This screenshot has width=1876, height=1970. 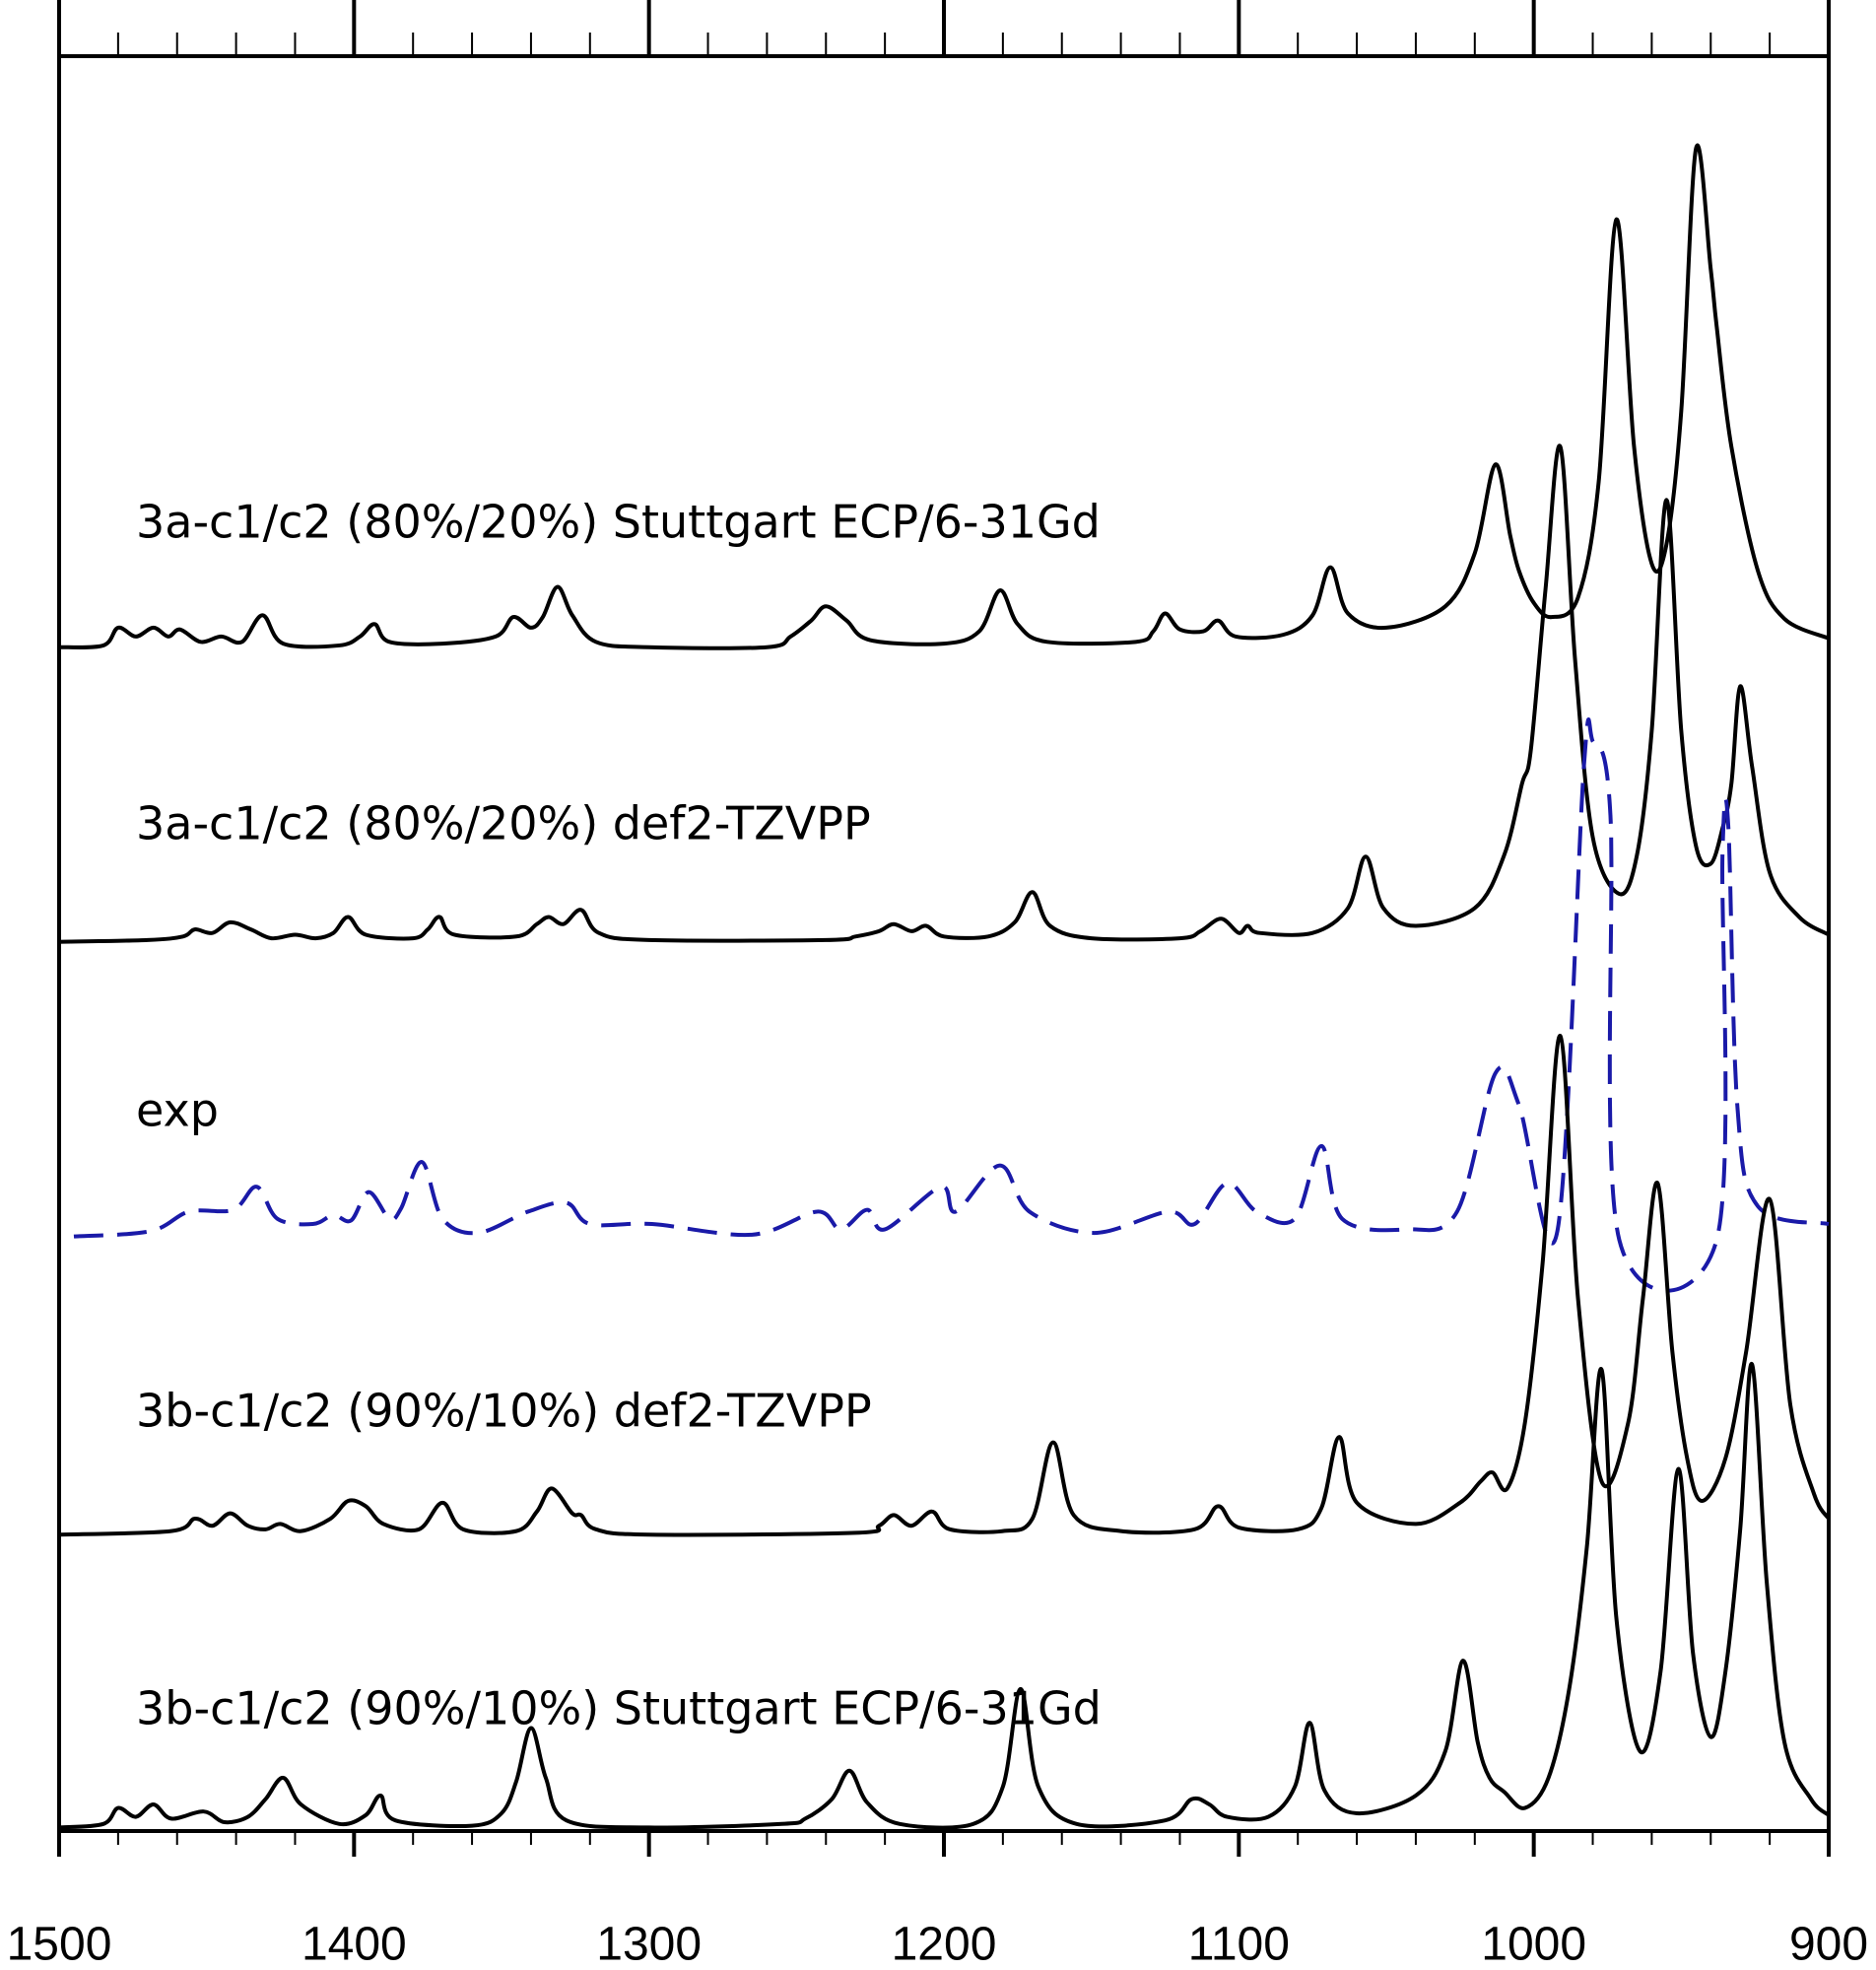 What do you see at coordinates (504, 823) in the screenshot?
I see `series-label: 3a-c1/c2 (80%/20%) def2-TZVPP` at bounding box center [504, 823].